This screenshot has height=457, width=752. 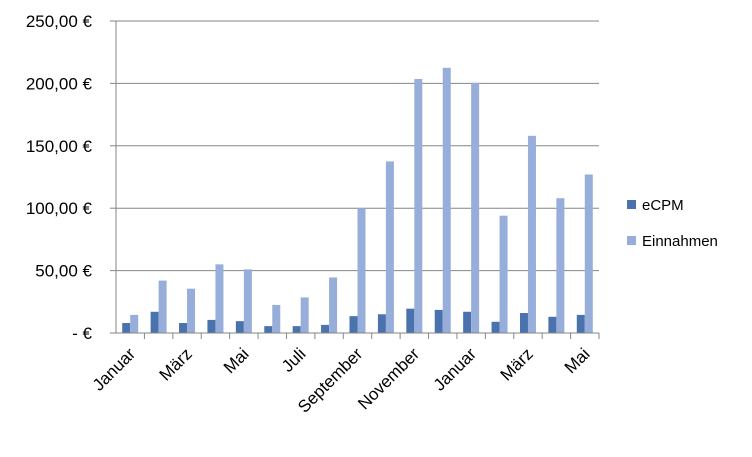 What do you see at coordinates (59, 146) in the screenshot?
I see `y-tick-label: 150,00 €` at bounding box center [59, 146].